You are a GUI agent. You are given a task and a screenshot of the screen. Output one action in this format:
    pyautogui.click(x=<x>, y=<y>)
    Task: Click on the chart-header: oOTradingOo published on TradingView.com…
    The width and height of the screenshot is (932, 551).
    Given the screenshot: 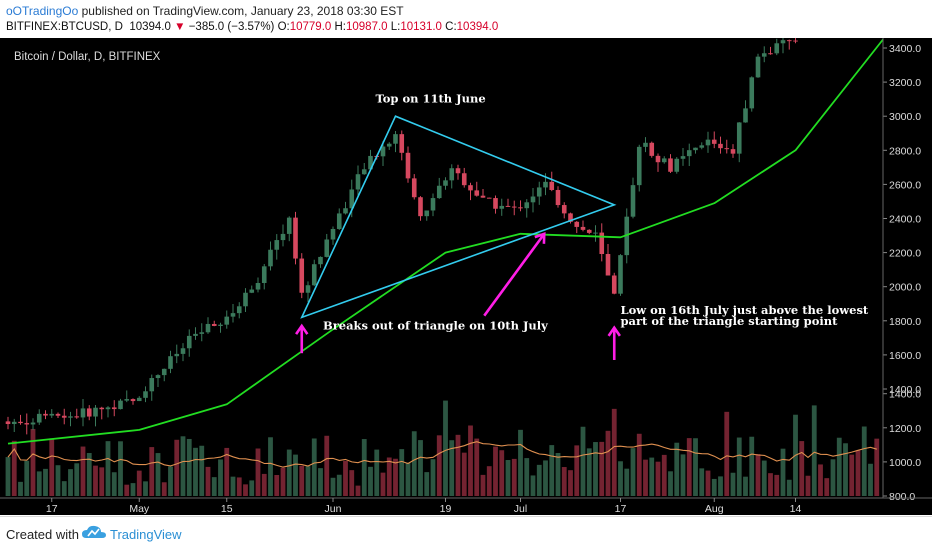 What is the action you would take?
    pyautogui.click(x=466, y=19)
    